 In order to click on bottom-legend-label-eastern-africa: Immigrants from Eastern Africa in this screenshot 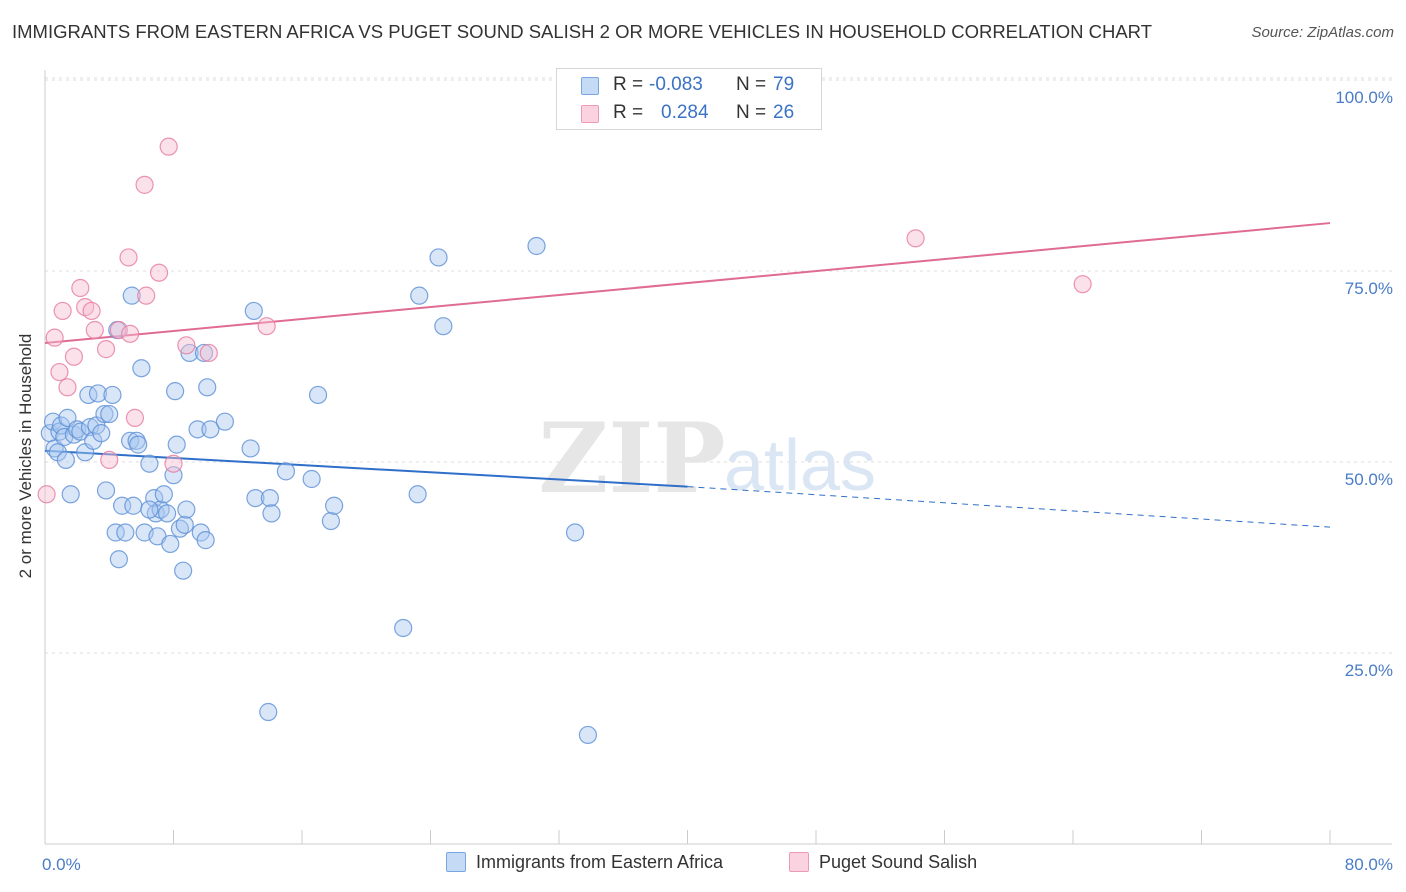, I will do `click(600, 862)`.